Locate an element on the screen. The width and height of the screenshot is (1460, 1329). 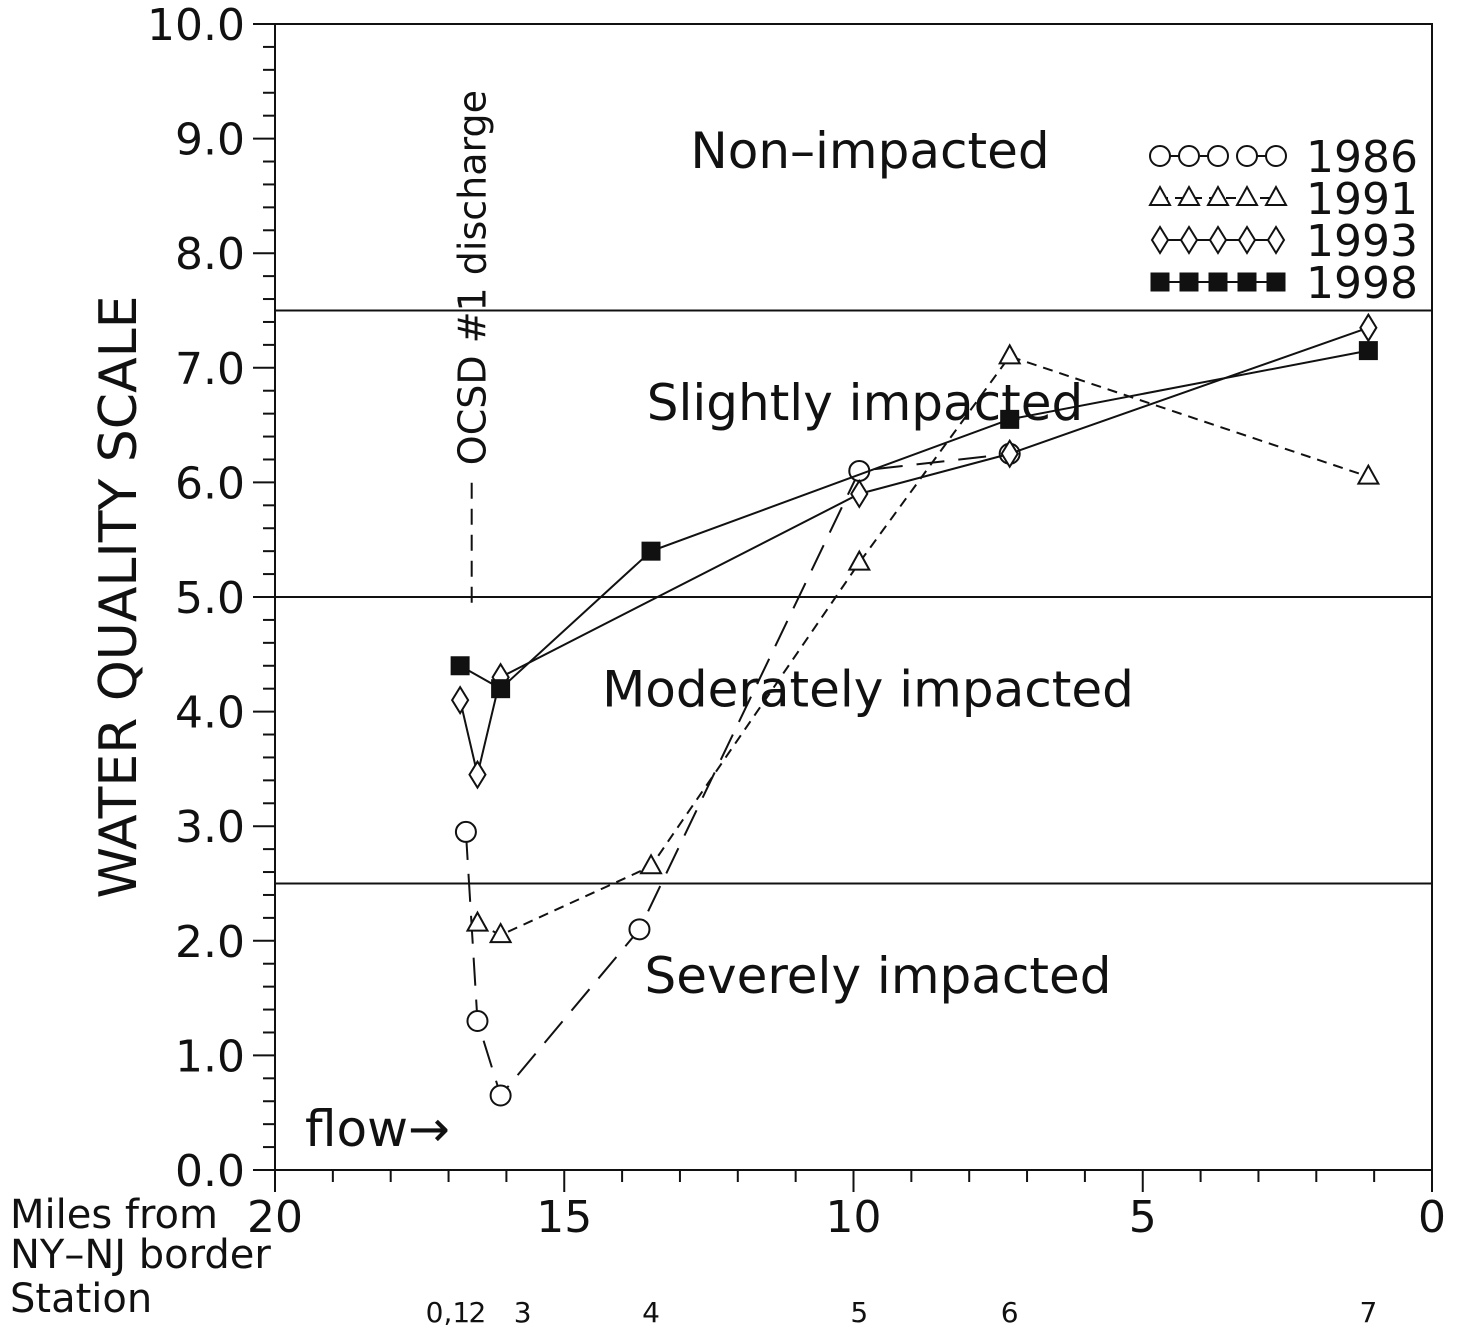
x-tick-label: 10 is located at coordinates (854, 1217).